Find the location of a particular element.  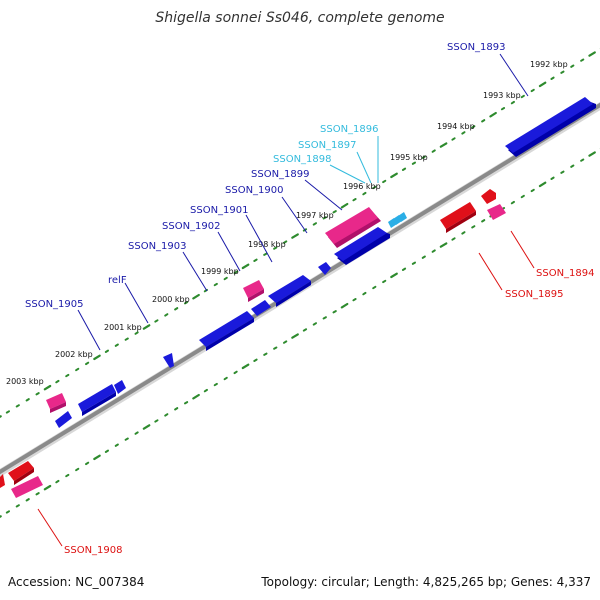

gene-label-relf: relF is located at coordinates (117, 280).